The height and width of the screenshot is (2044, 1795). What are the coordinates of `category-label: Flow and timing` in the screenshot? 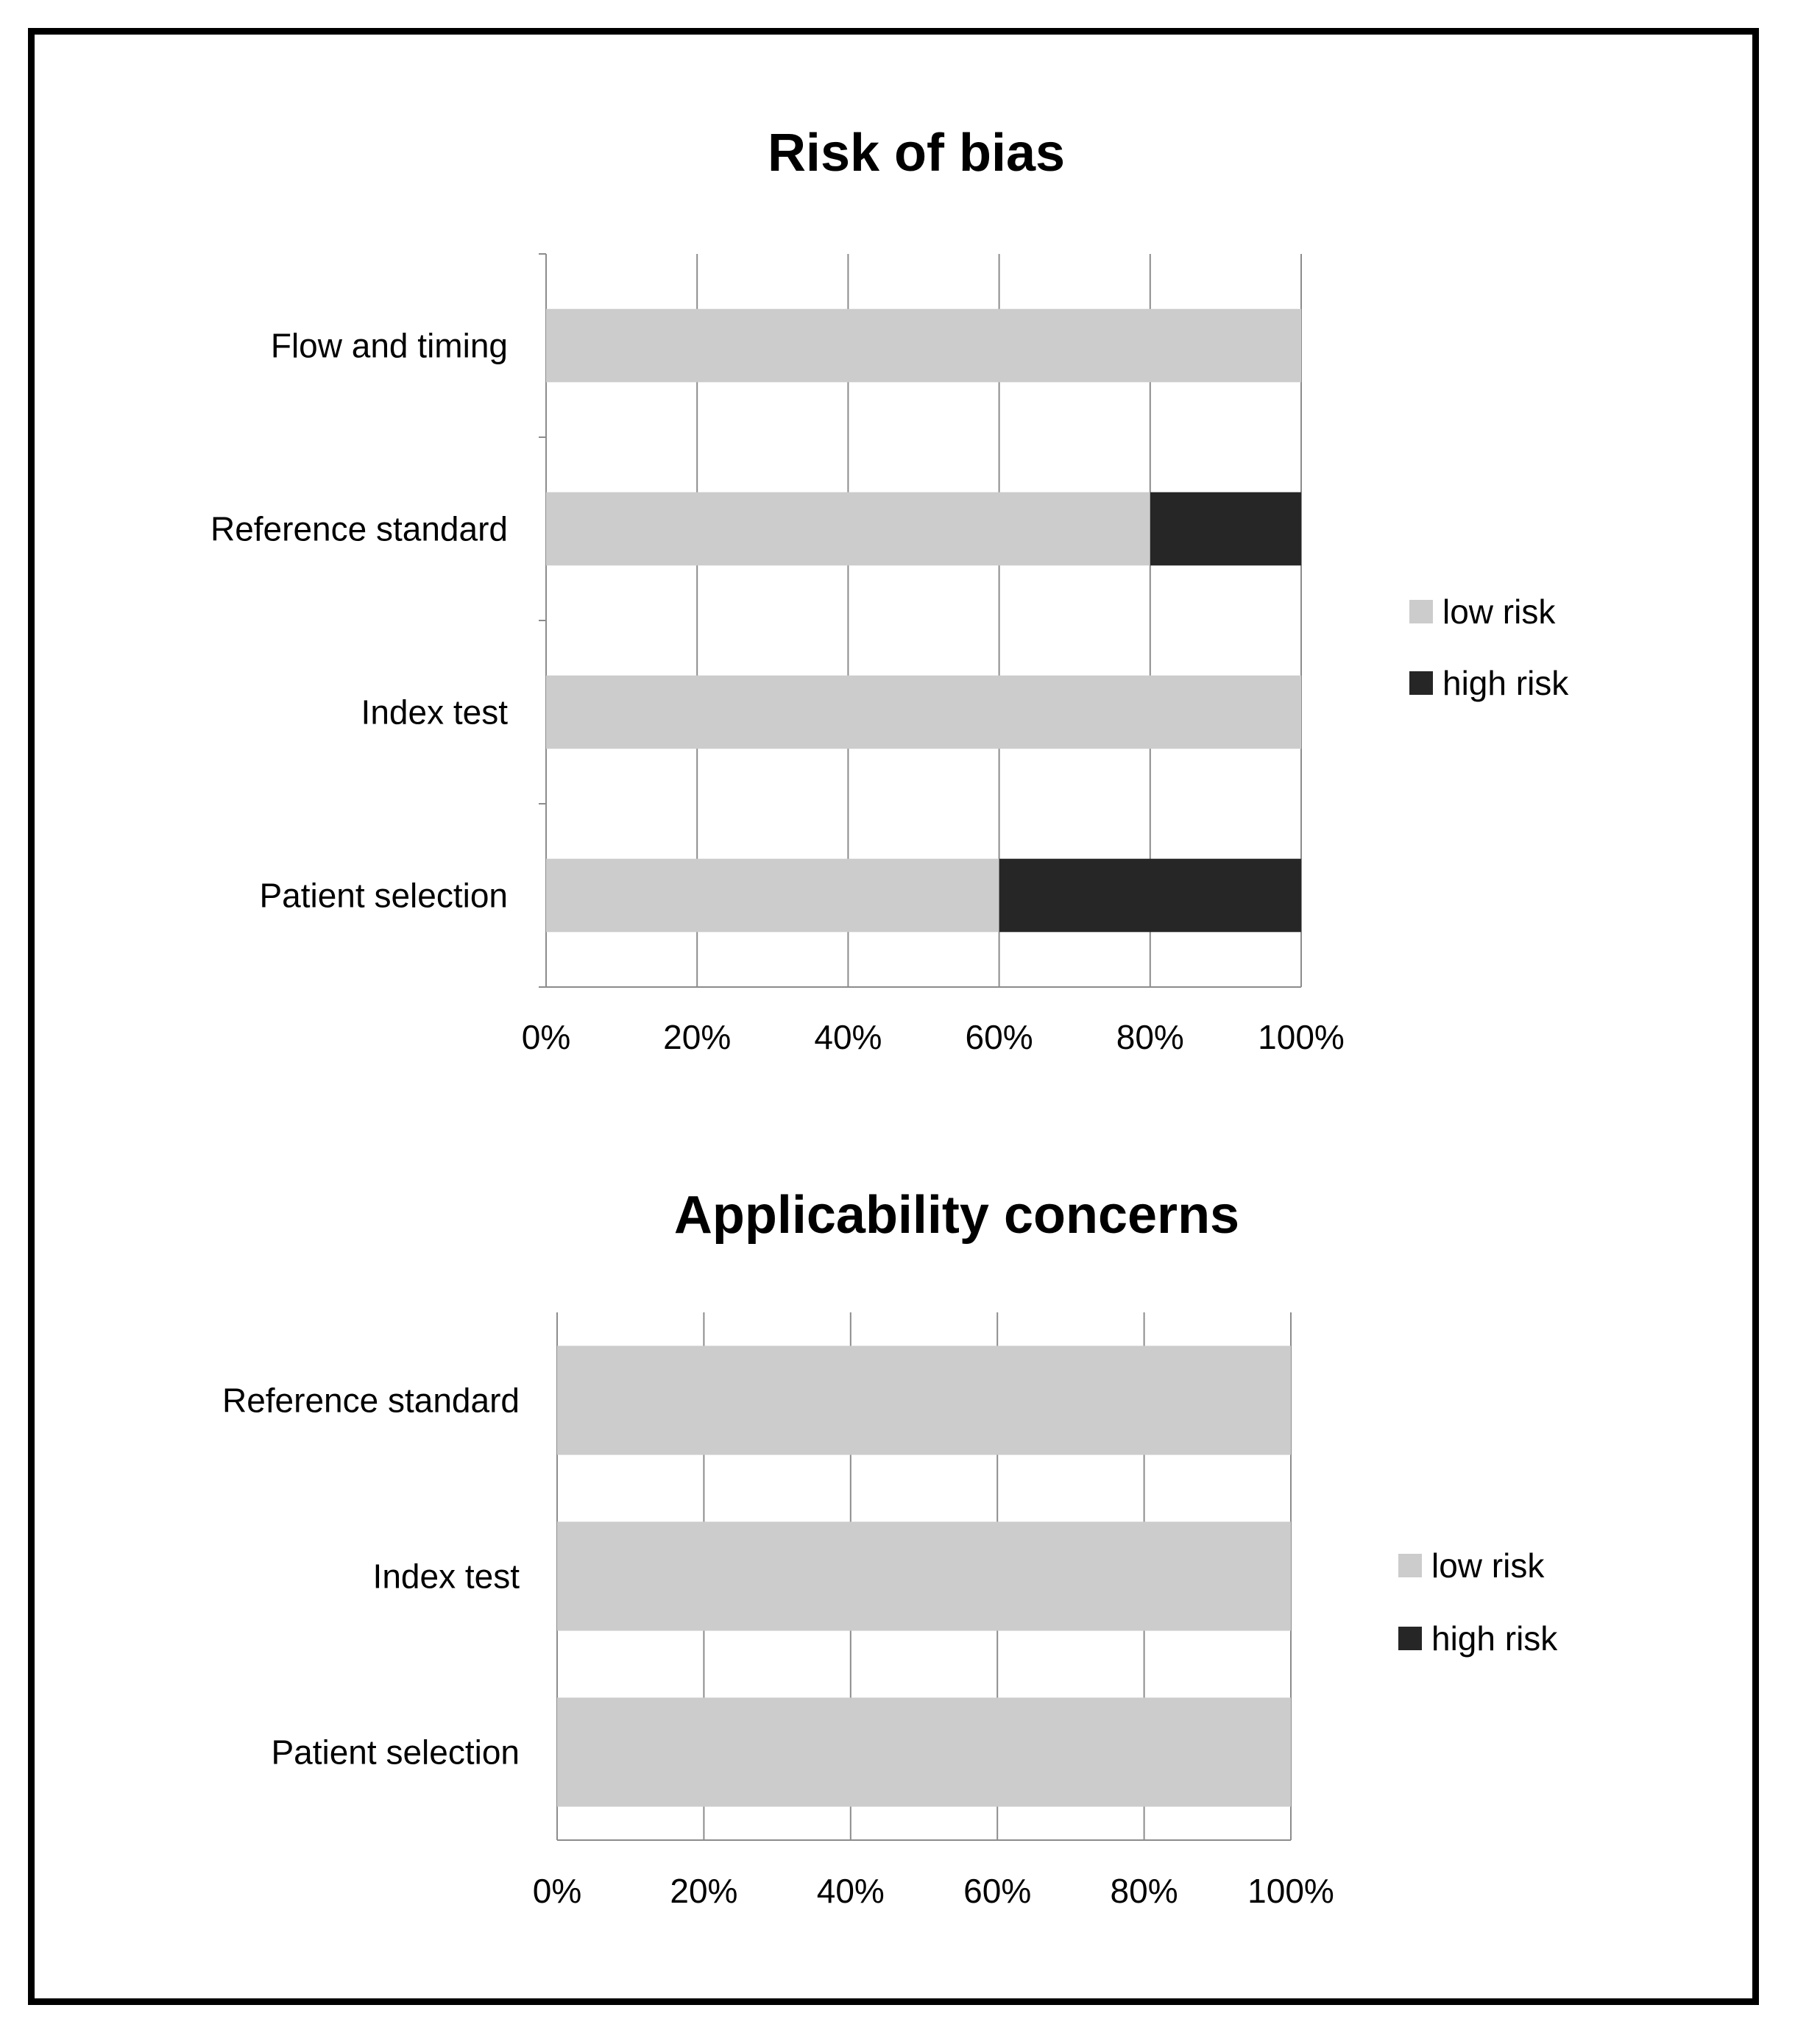 It's located at (389, 346).